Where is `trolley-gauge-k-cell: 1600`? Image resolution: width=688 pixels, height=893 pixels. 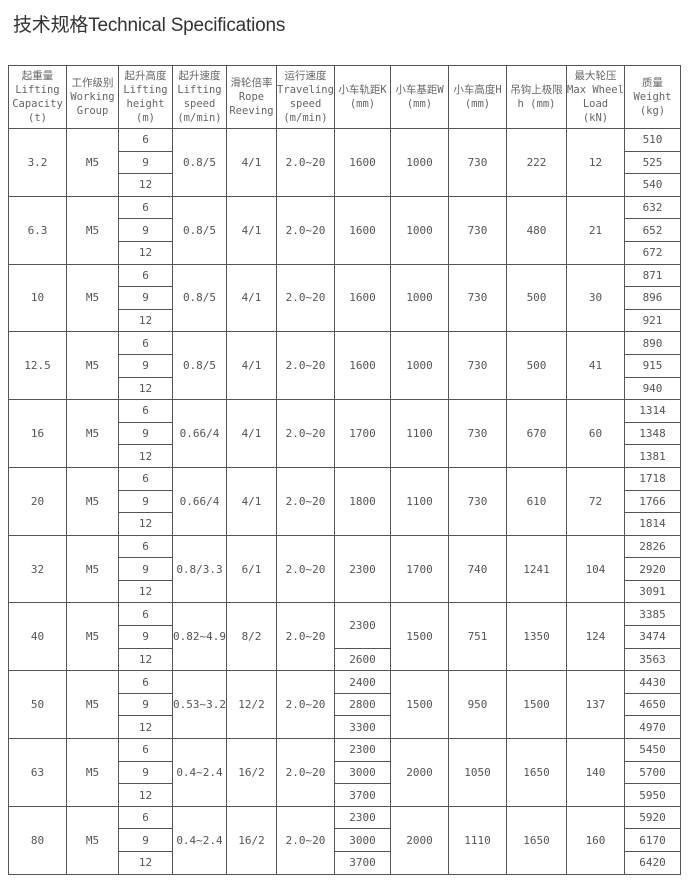 trolley-gauge-k-cell: 1600 is located at coordinates (362, 162).